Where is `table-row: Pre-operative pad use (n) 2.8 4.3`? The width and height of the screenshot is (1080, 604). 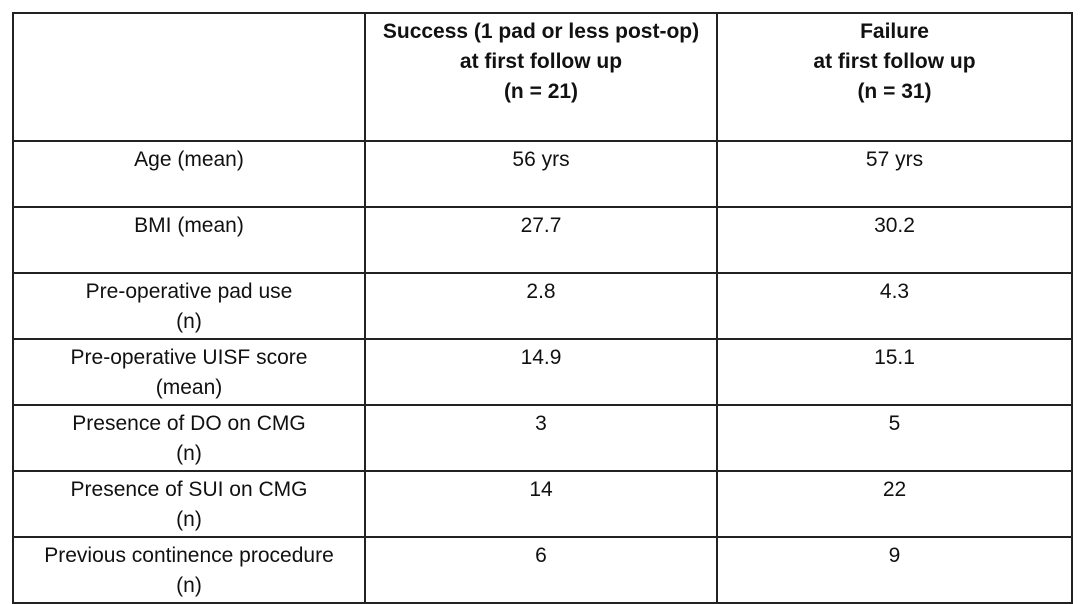 table-row: Pre-operative pad use (n) 2.8 4.3 is located at coordinates (542, 306).